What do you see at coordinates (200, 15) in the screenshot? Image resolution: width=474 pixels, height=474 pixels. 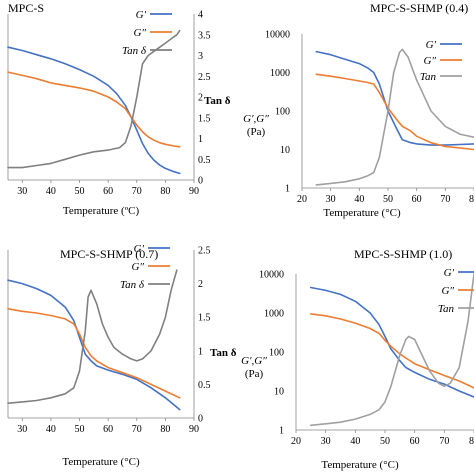 I see `y2-tick-label: 4` at bounding box center [200, 15].